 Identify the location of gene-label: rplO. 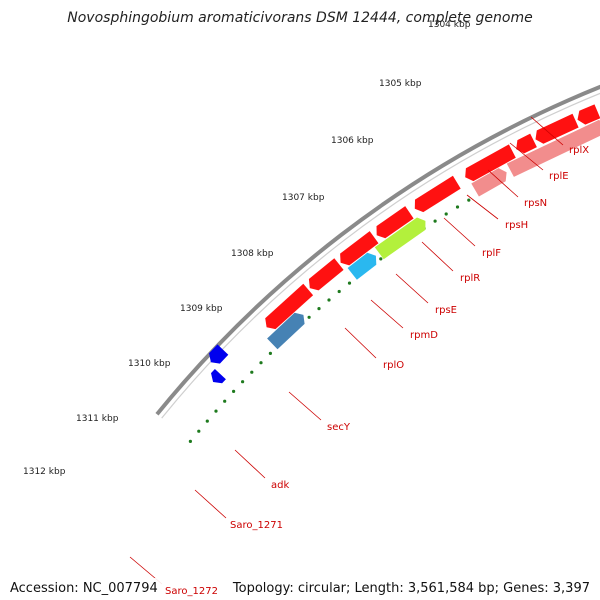
(393, 365).